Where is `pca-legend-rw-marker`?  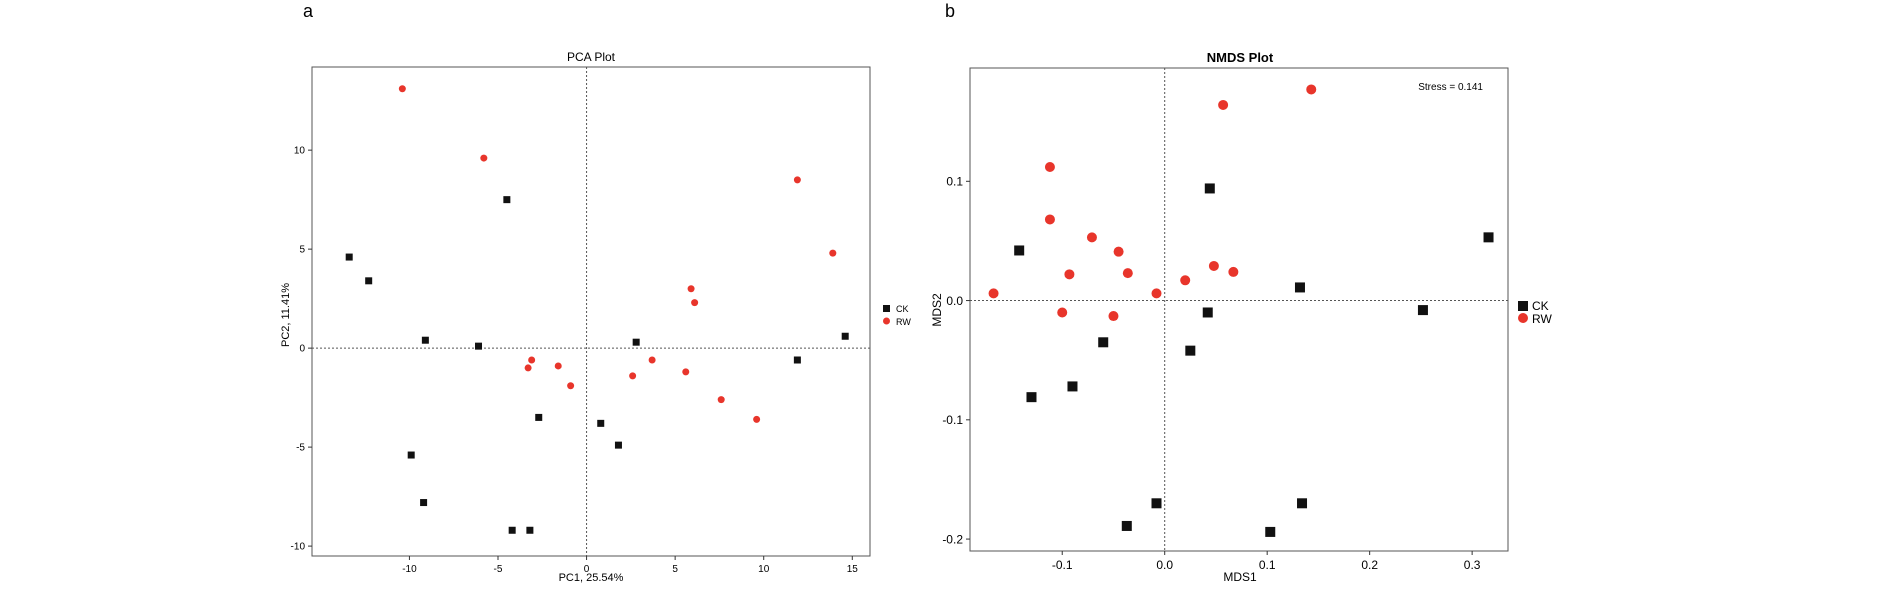 pca-legend-rw-marker is located at coordinates (886, 321).